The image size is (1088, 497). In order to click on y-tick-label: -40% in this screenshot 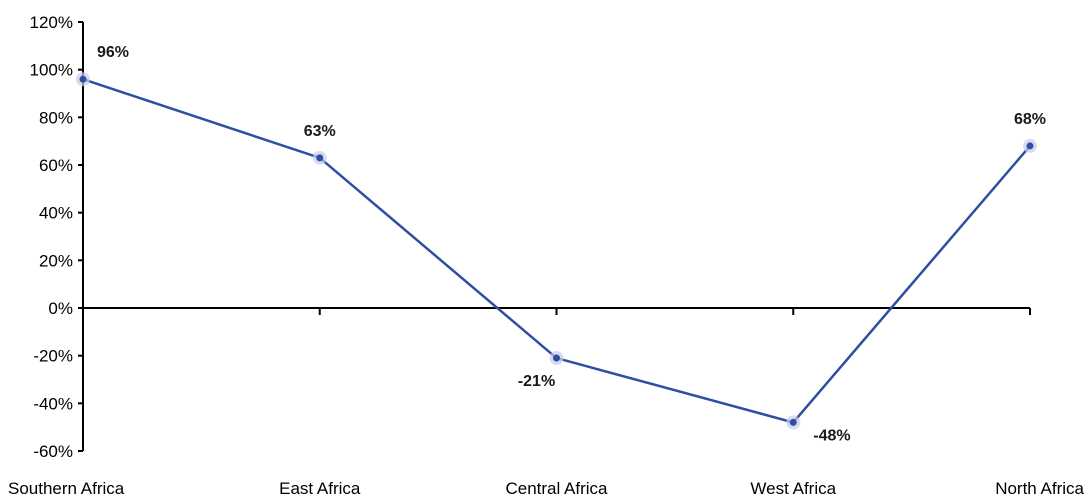, I will do `click(53, 403)`.